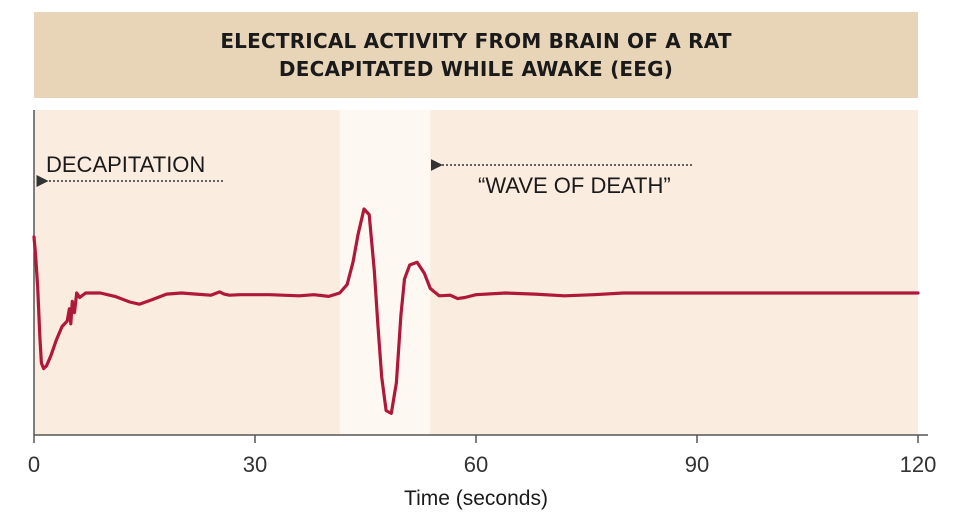 The height and width of the screenshot is (522, 960). Describe the element at coordinates (255, 464) in the screenshot. I see `x-tick-label: 30` at that location.